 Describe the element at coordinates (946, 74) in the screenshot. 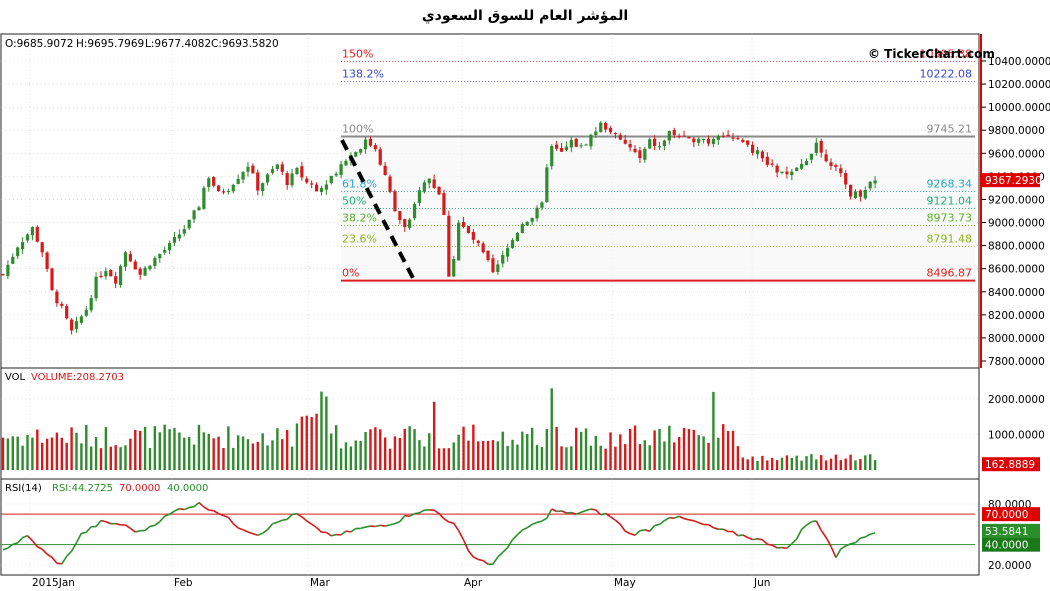

I see `fib-level-value: 10222.08` at that location.